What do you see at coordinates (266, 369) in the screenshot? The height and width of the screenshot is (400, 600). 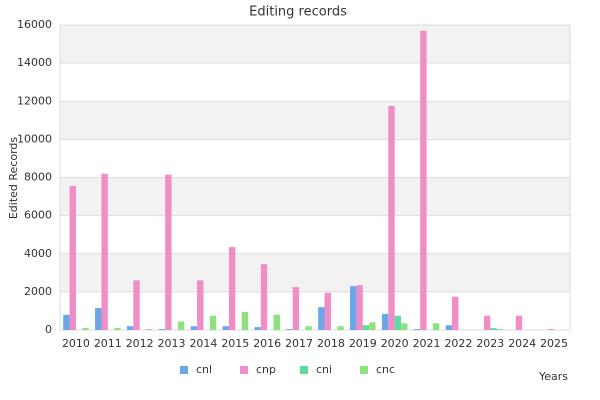 I see `legend-label: cnp` at bounding box center [266, 369].